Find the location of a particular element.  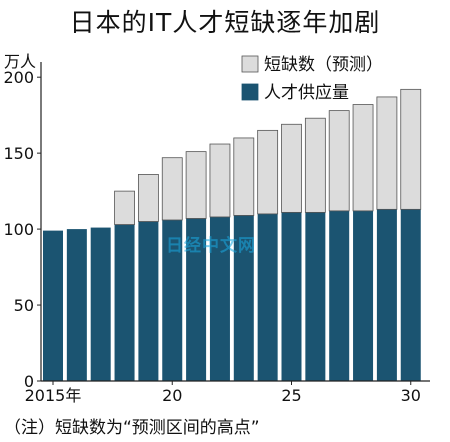

x-tick-label: 25 is located at coordinates (291, 395).